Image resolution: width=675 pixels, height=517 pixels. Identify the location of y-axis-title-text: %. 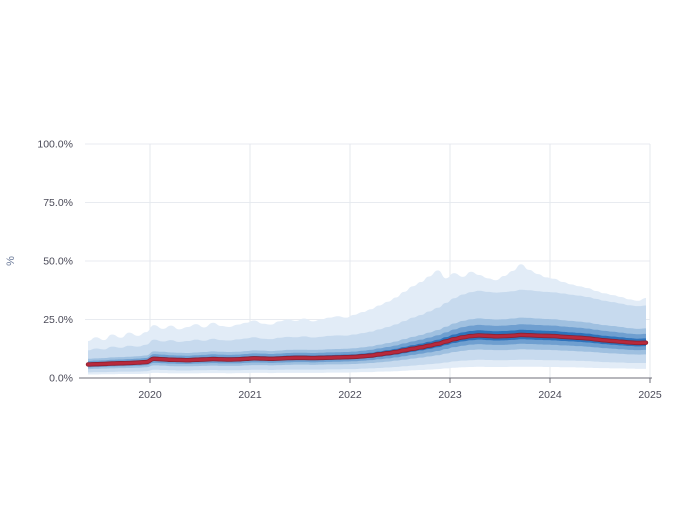
(11, 261).